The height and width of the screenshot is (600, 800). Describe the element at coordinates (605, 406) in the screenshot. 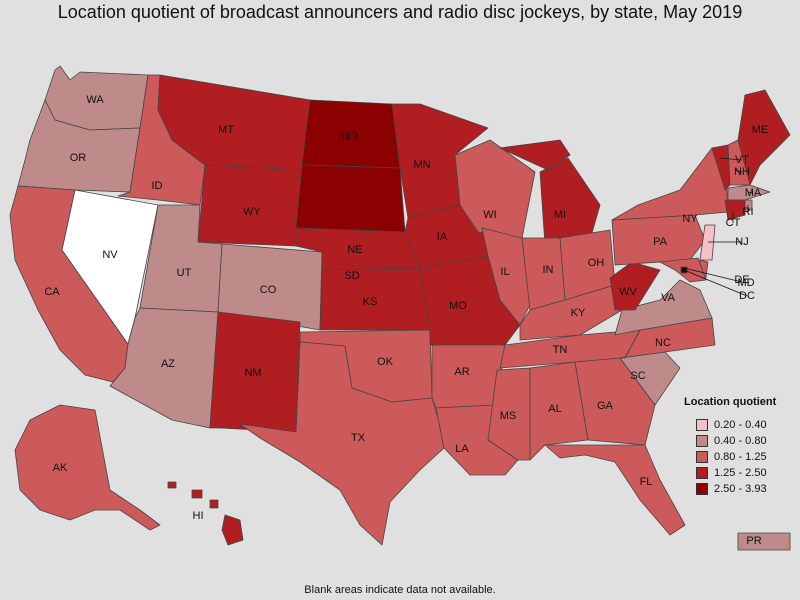

I see `state-label-ga: GA` at that location.